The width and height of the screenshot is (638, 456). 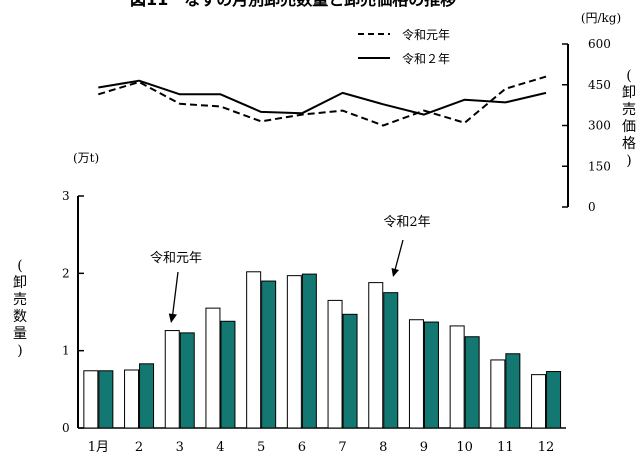 I want to click on annotation-reiwa-gannen-arrowhead, so click(x=172, y=318).